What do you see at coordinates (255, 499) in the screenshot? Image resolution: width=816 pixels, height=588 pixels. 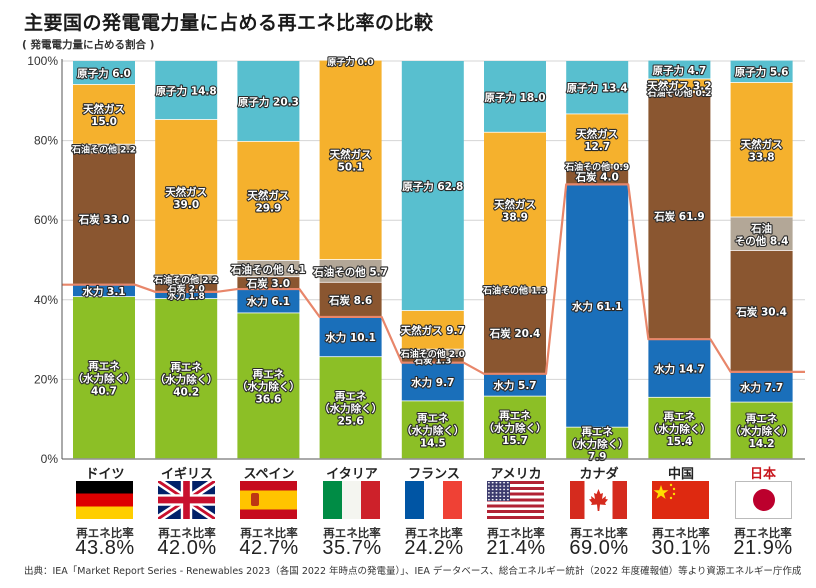 I see `spain-coat-of-arms-icon` at bounding box center [255, 499].